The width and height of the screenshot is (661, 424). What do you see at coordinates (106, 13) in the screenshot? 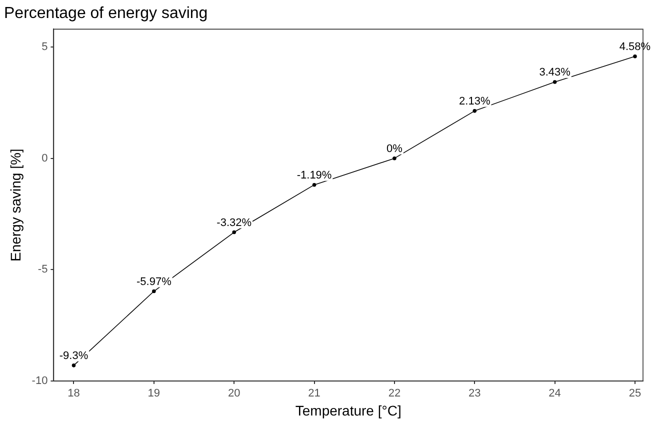
I see `chart-title: Percentage of energy saving` at bounding box center [106, 13].